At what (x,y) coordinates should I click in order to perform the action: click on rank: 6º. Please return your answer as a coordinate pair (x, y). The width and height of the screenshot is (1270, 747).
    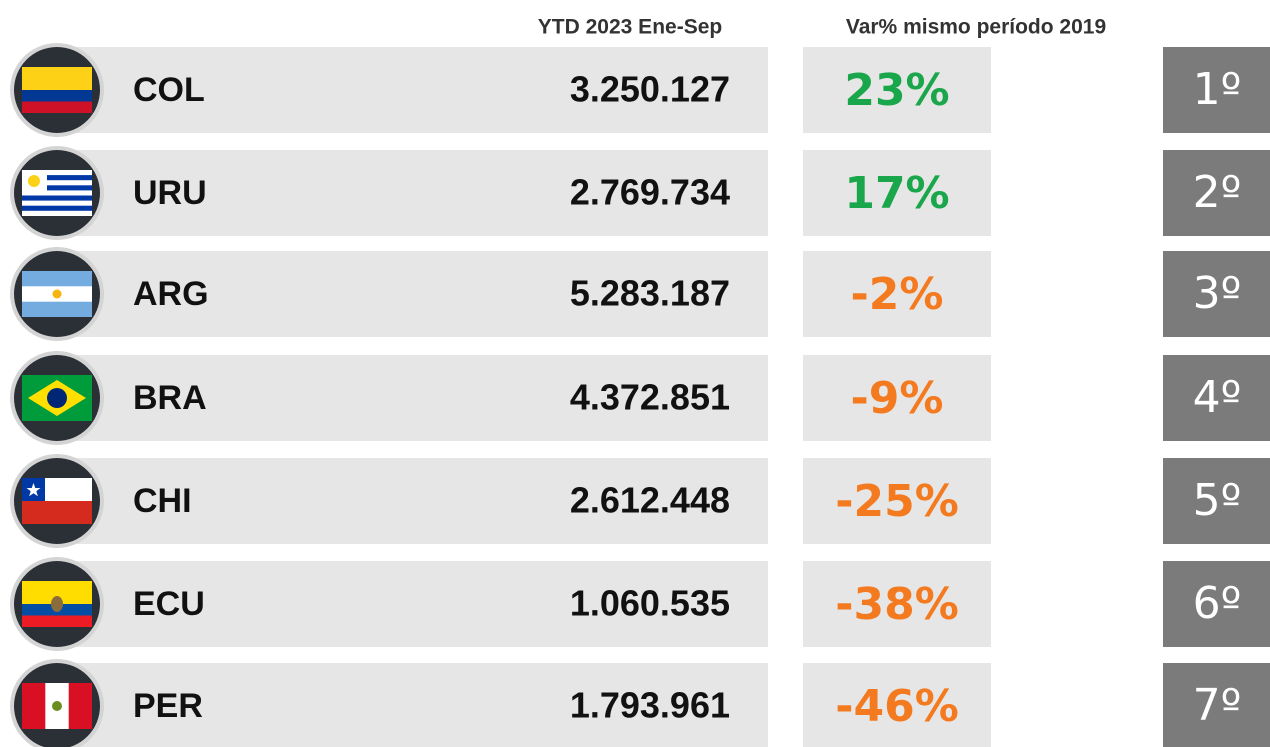
    Looking at the image, I should click on (1217, 603).